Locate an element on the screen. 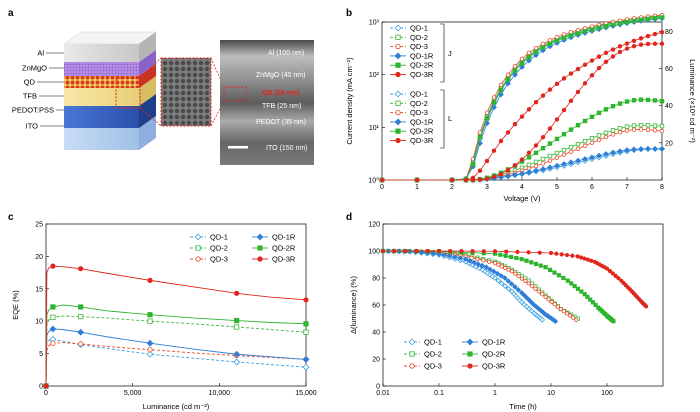 This screenshot has width=700, height=412. legend-marker-qd-2r is located at coordinates (470, 354).